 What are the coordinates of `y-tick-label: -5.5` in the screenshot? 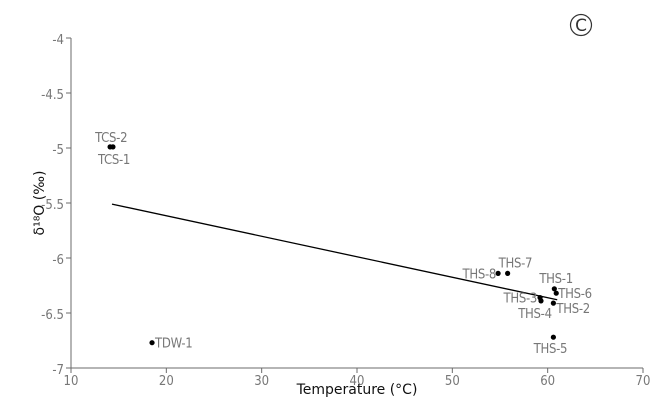 It's located at (52, 205).